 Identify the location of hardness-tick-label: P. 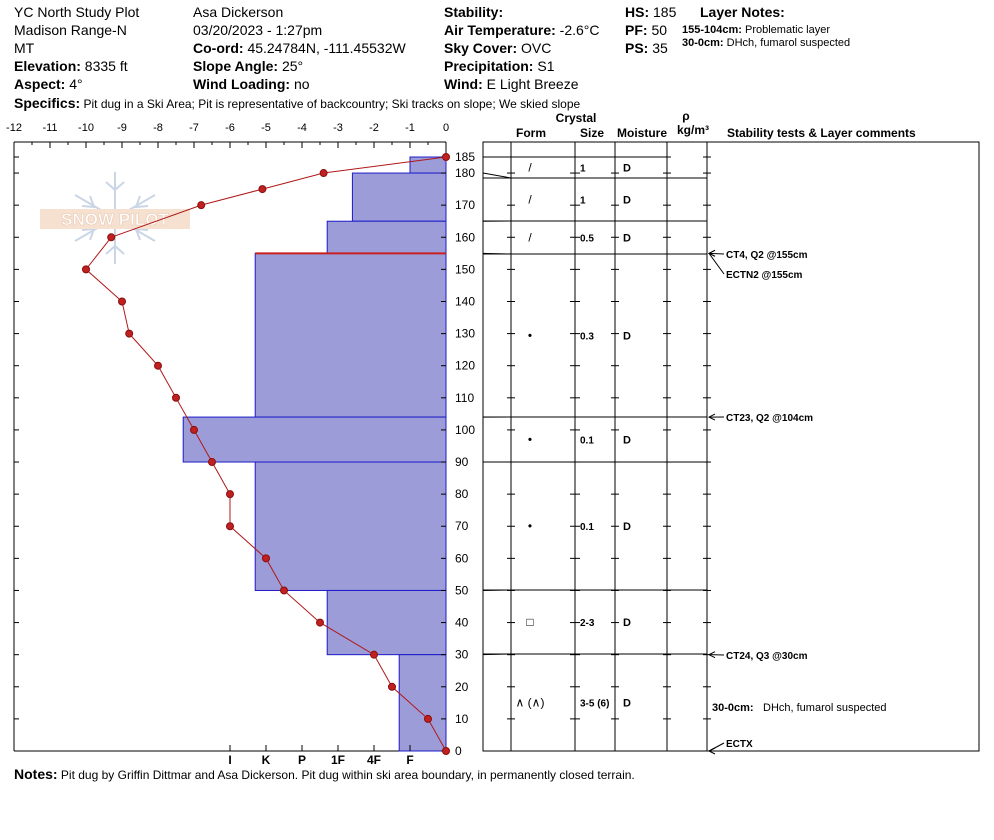
(302, 760).